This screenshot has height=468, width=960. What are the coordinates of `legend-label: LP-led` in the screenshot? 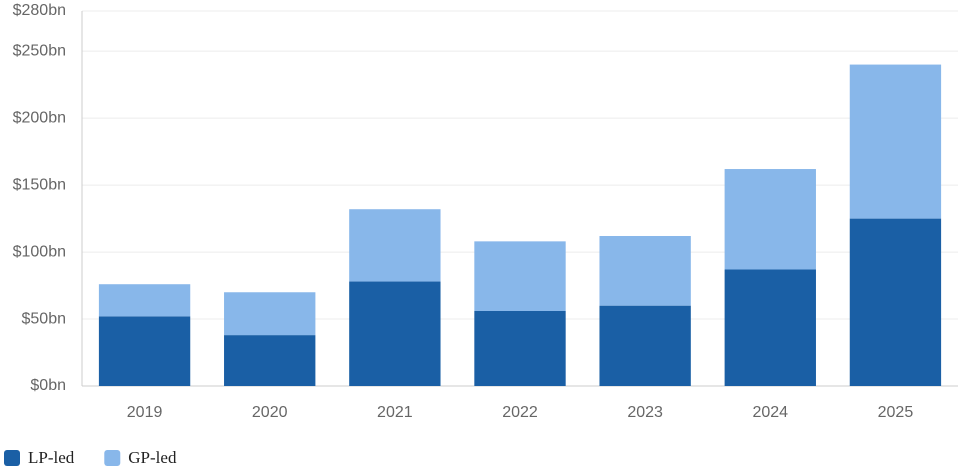 It's located at (51, 457).